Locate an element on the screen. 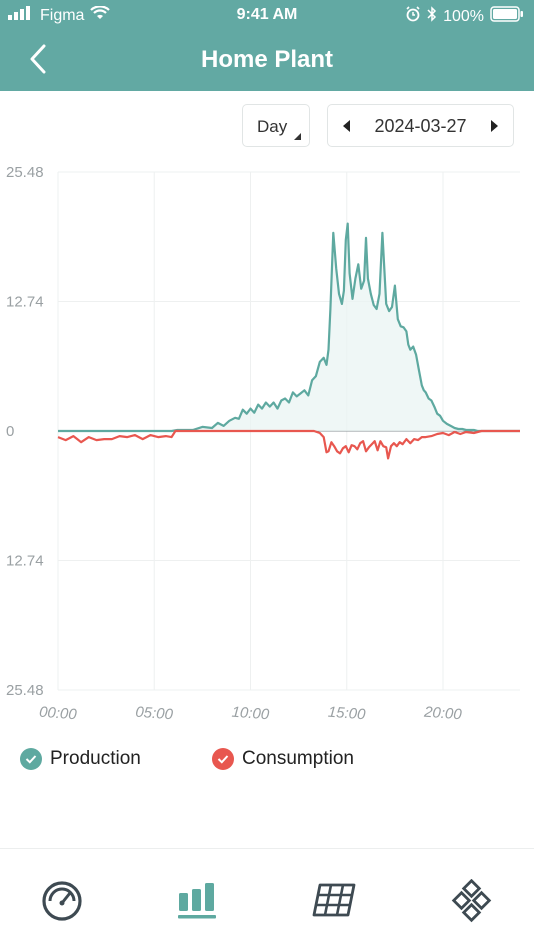 The width and height of the screenshot is (534, 951). previous-date-button is located at coordinates (347, 126).